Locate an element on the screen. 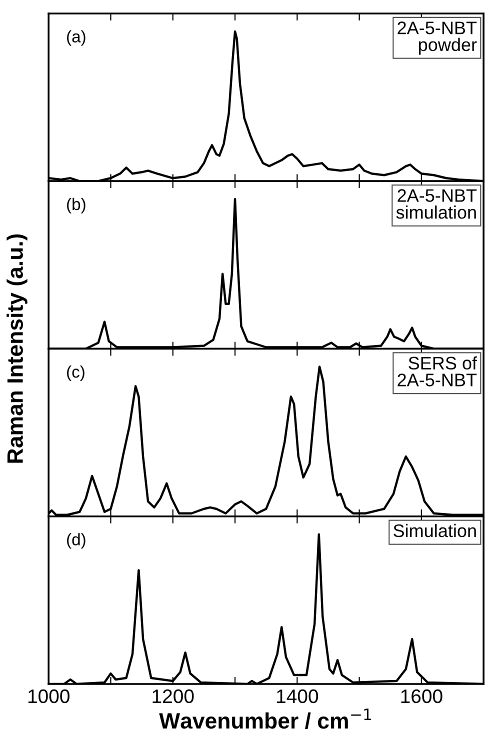  annotation: 2A-5-NBT simulation is located at coordinates (436, 204).